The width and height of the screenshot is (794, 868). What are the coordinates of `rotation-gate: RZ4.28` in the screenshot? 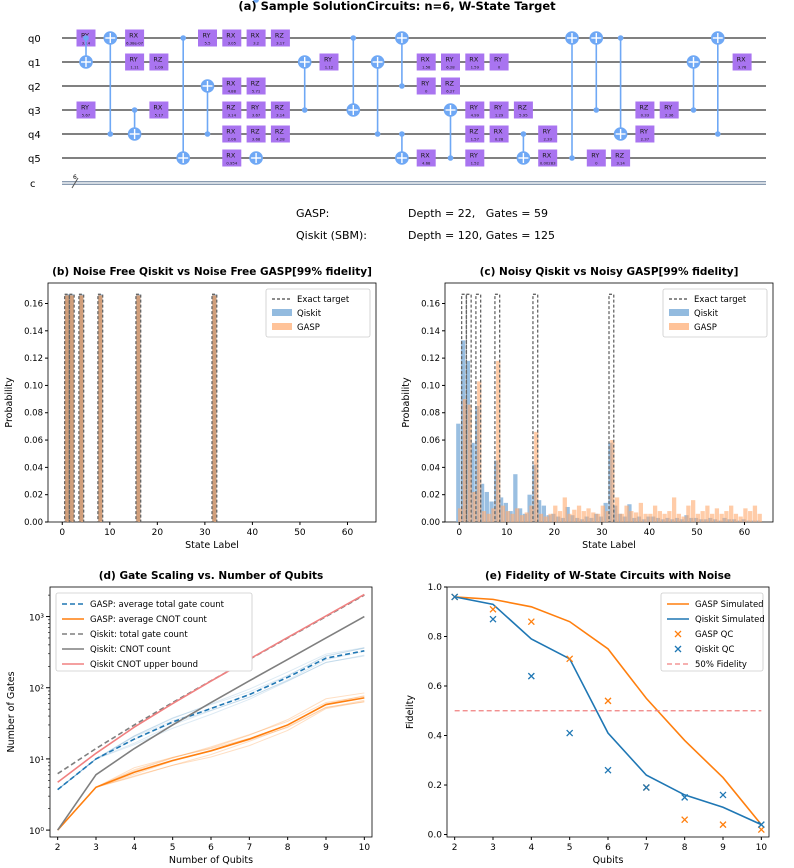 It's located at (280, 134).